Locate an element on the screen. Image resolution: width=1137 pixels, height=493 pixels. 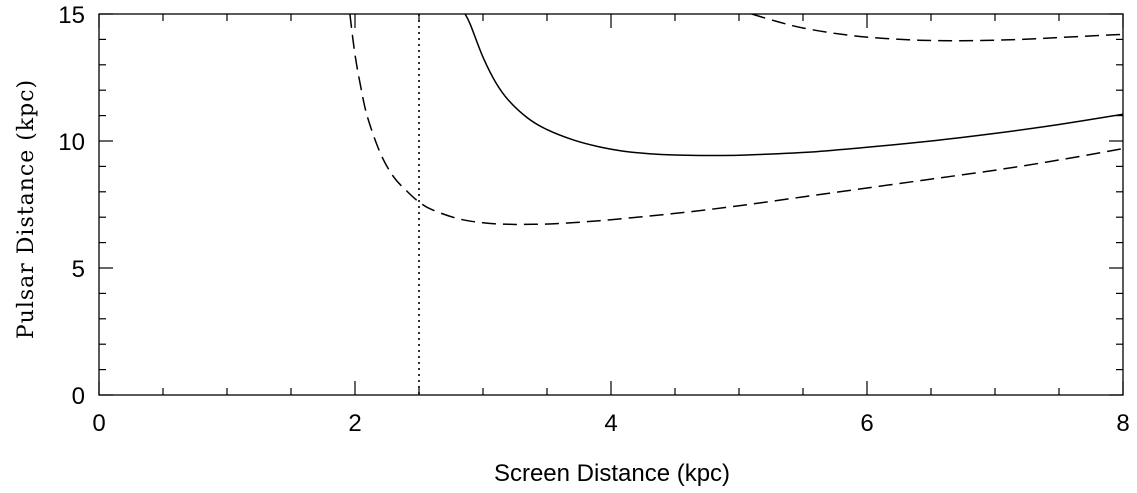
y-tick-label: 15 is located at coordinates (71, 15).